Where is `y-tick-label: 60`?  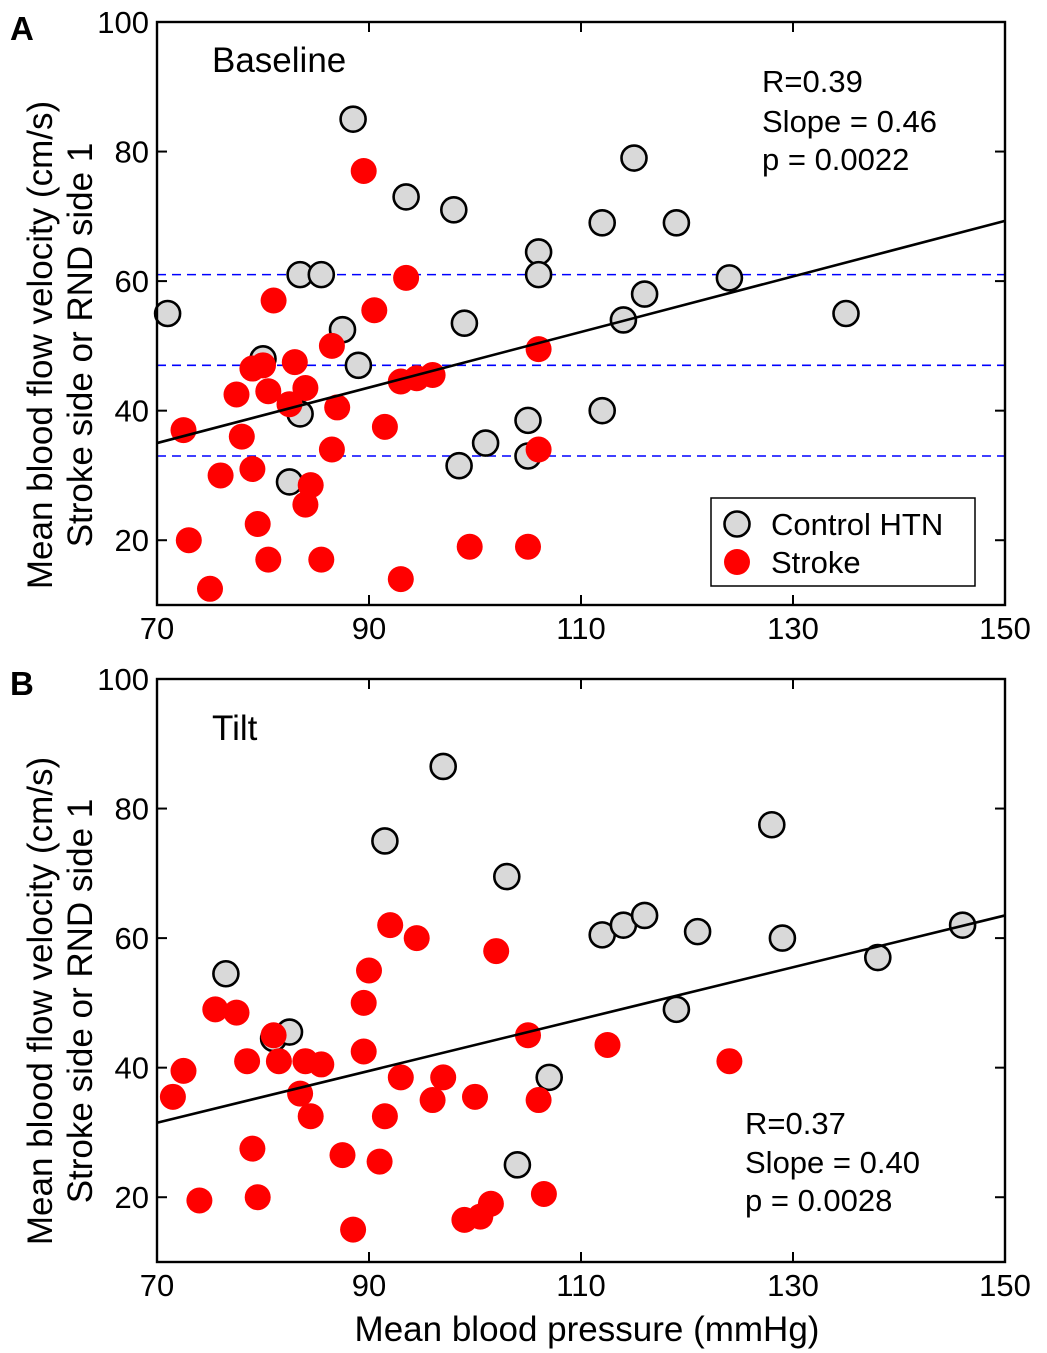 y-tick-label: 60 is located at coordinates (132, 938).